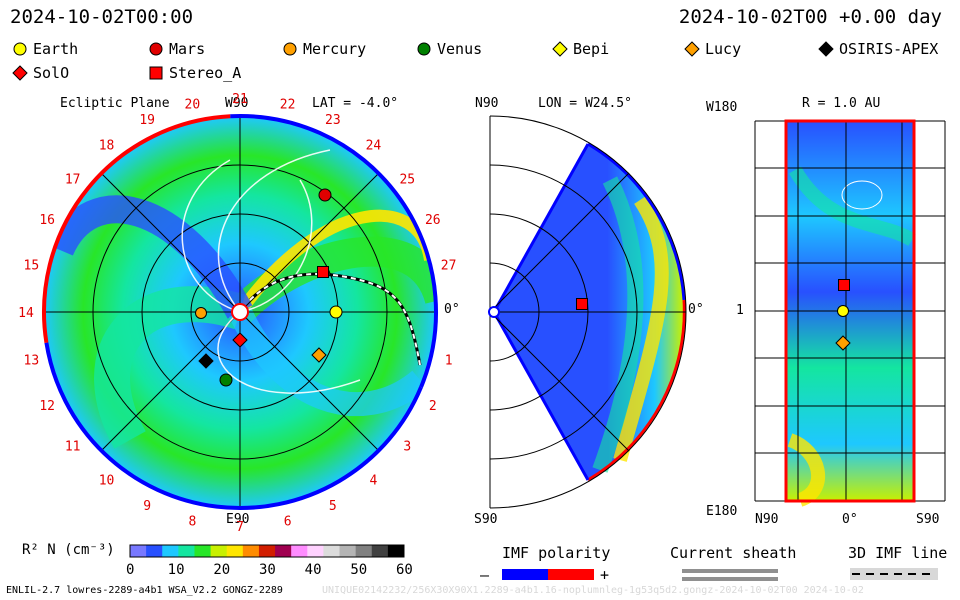 Image resolution: width=960 pixels, height=600 pixels. I want to click on radial-x-right: S90, so click(928, 519).